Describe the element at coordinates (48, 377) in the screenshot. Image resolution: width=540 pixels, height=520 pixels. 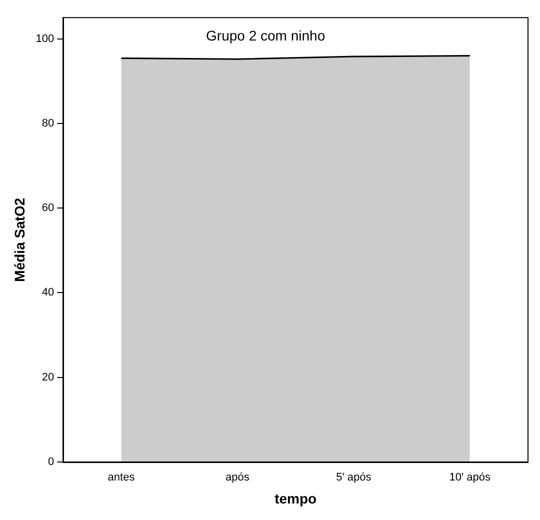
I see `y-tick-label: 20` at that location.